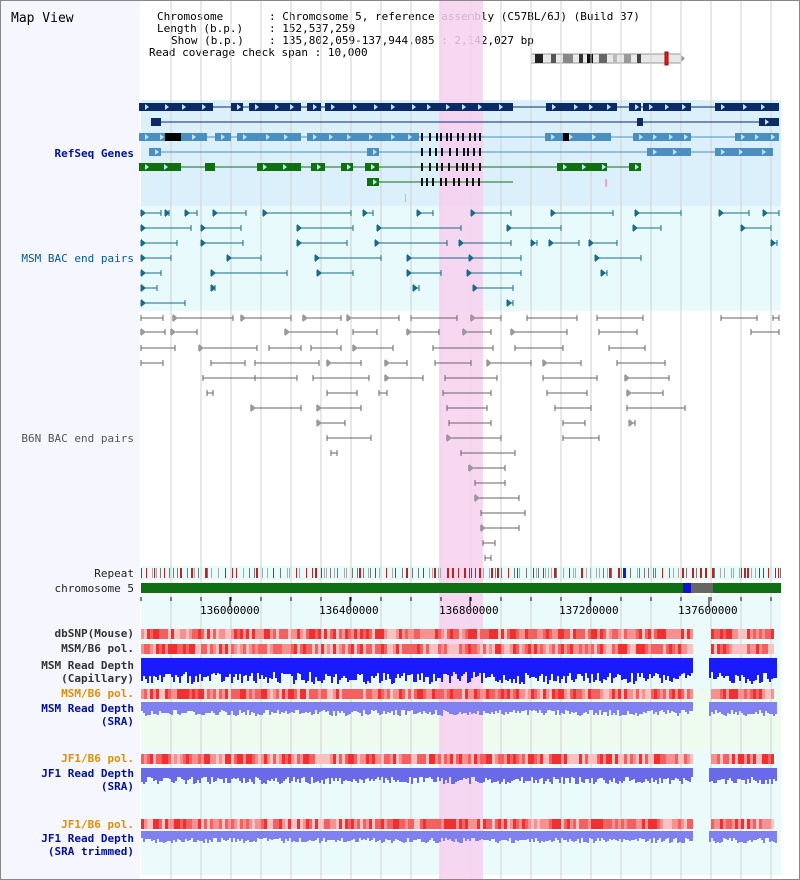  Describe the element at coordinates (461, 440) in the screenshot. I see `selected-region-highlight` at that location.